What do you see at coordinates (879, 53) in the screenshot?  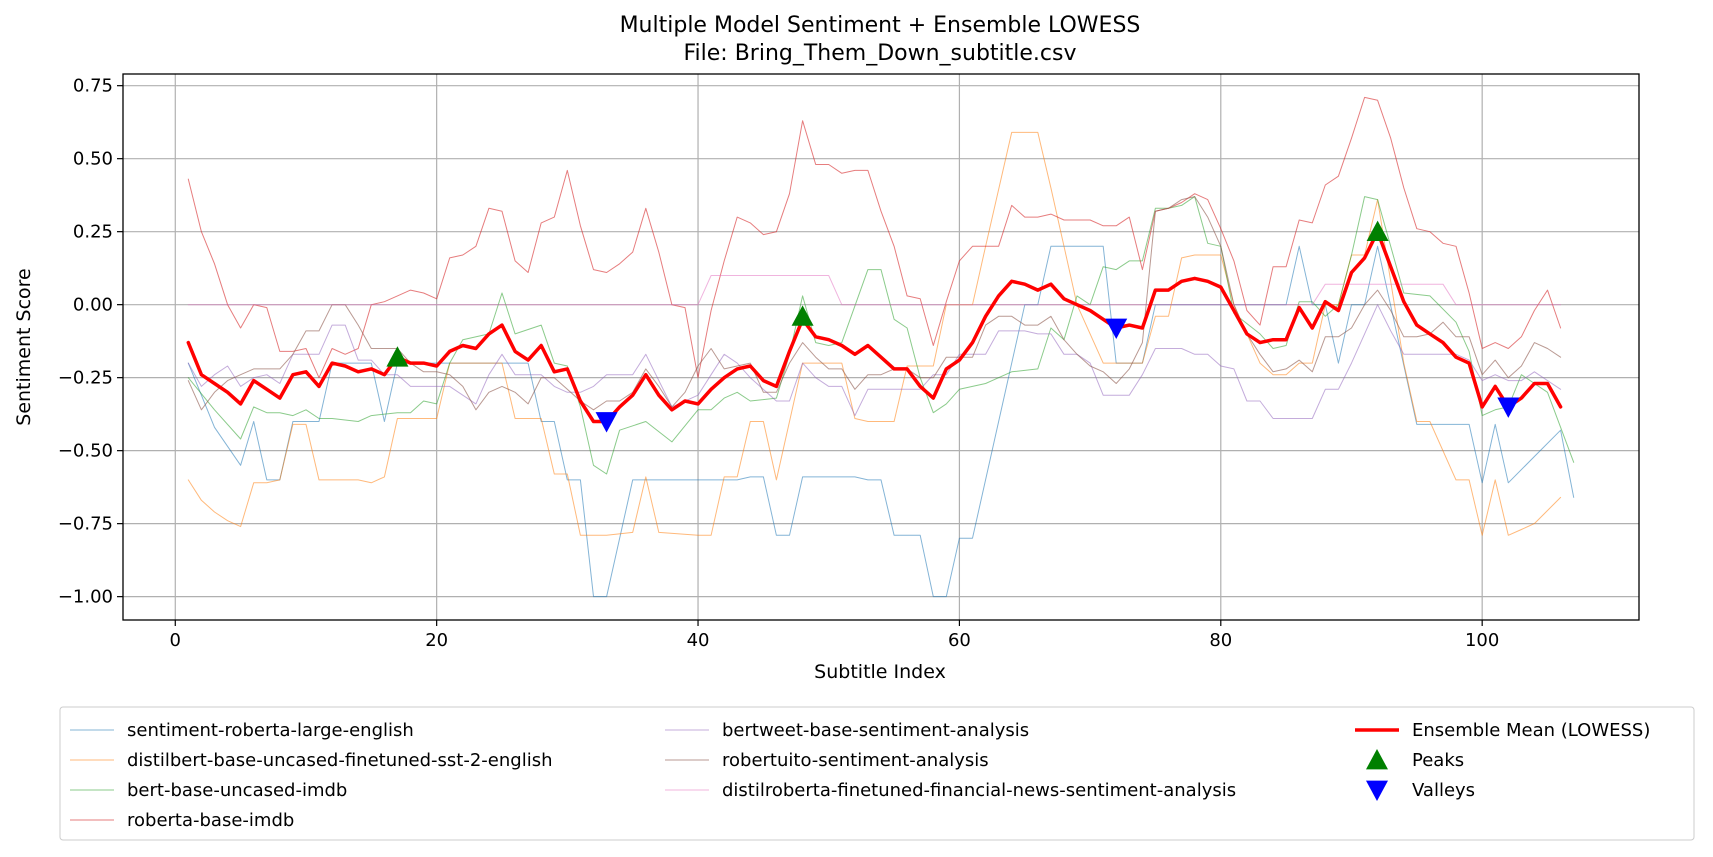 I see `chart-subtitle: File: Bring_Them_Down_subtitle.csv` at bounding box center [879, 53].